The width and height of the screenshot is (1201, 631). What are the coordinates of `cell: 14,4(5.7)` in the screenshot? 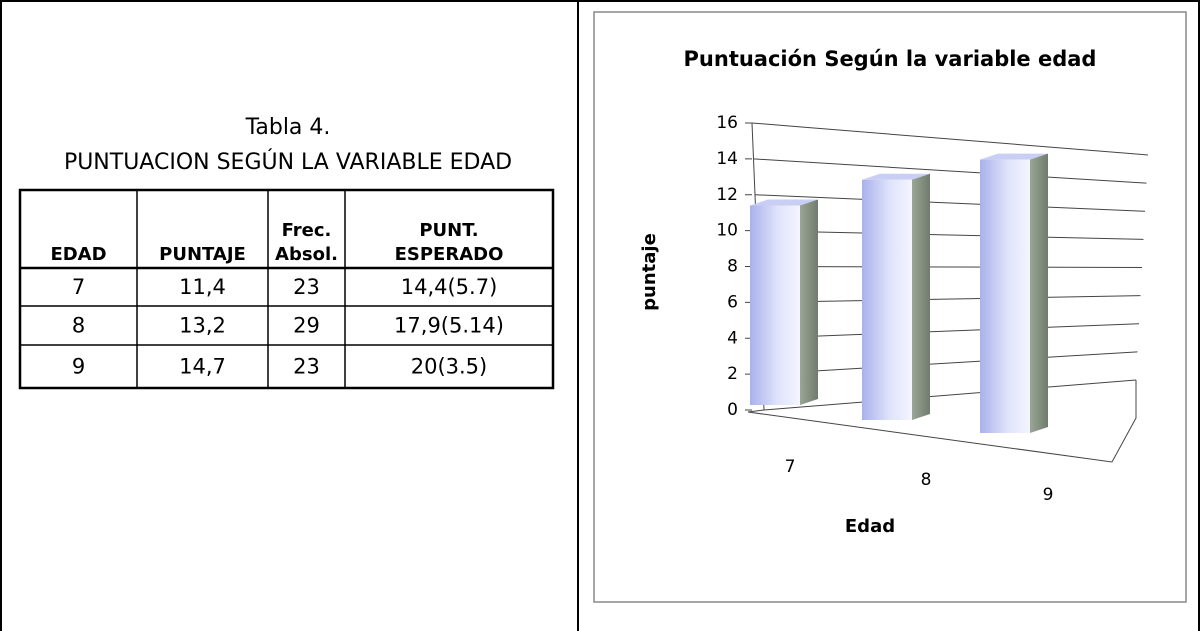 It's located at (449, 287).